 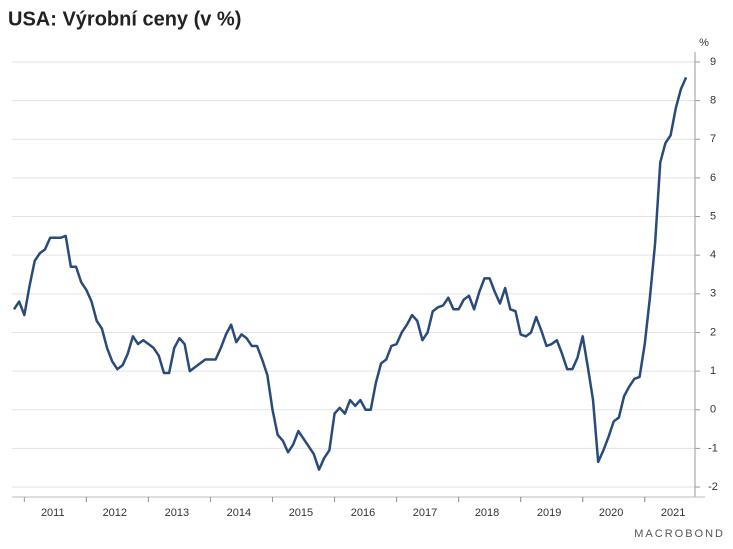 What do you see at coordinates (177, 513) in the screenshot?
I see `x-tick-label: 2013` at bounding box center [177, 513].